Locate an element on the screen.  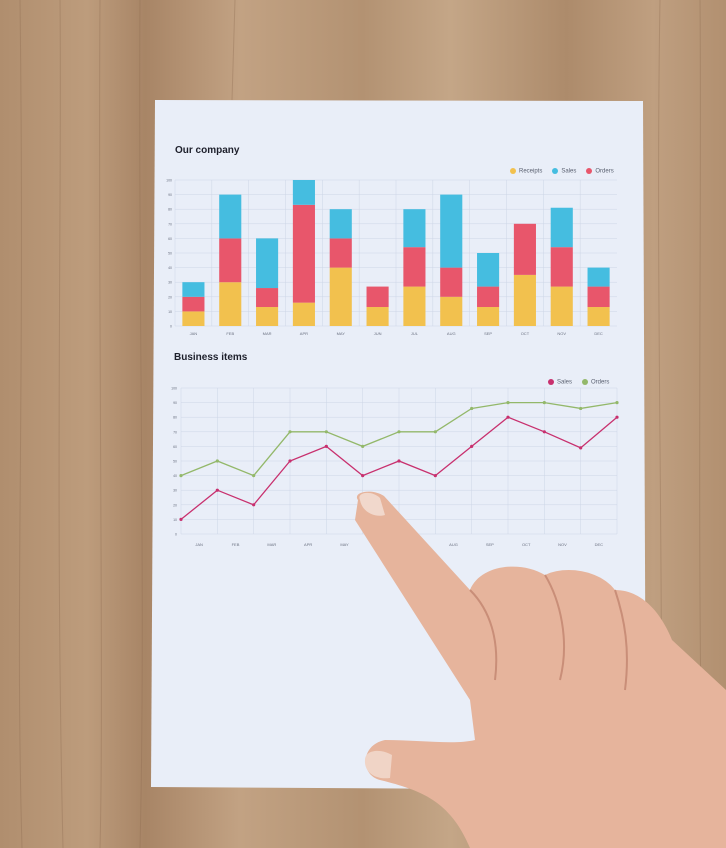
x-tick-label: JUN is located at coordinates (378, 333).